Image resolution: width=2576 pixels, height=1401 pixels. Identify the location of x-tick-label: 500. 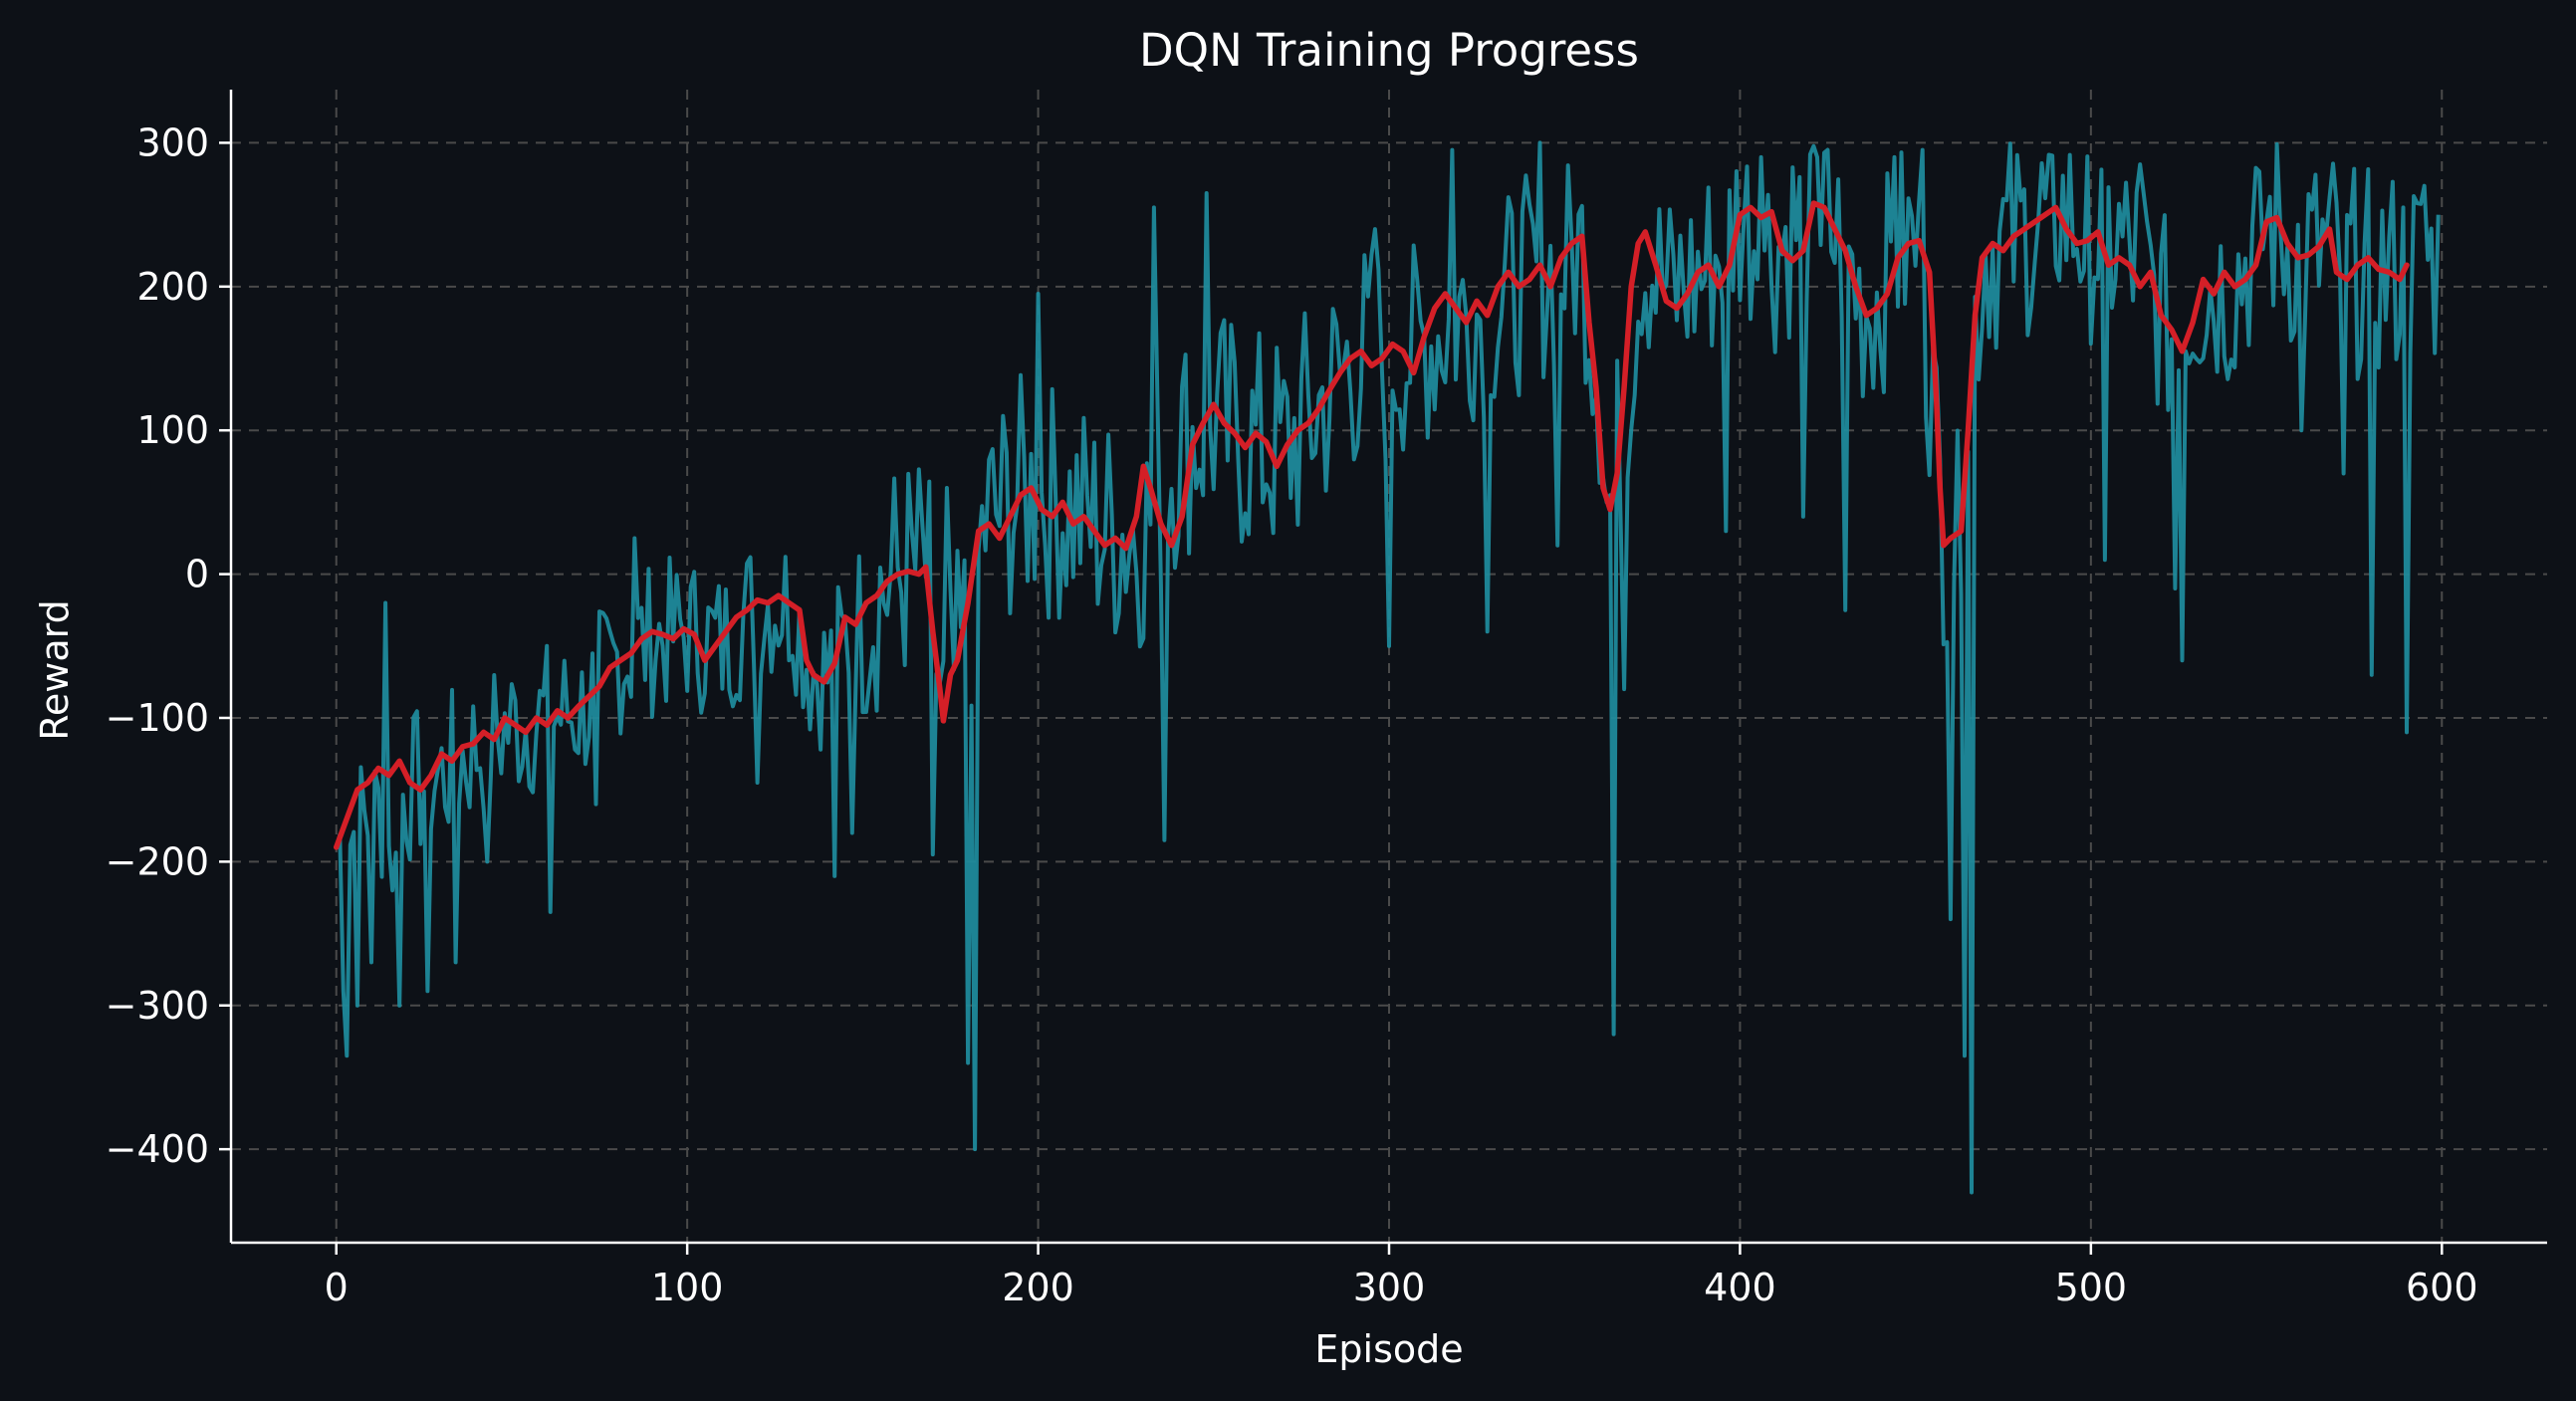
(2091, 1287).